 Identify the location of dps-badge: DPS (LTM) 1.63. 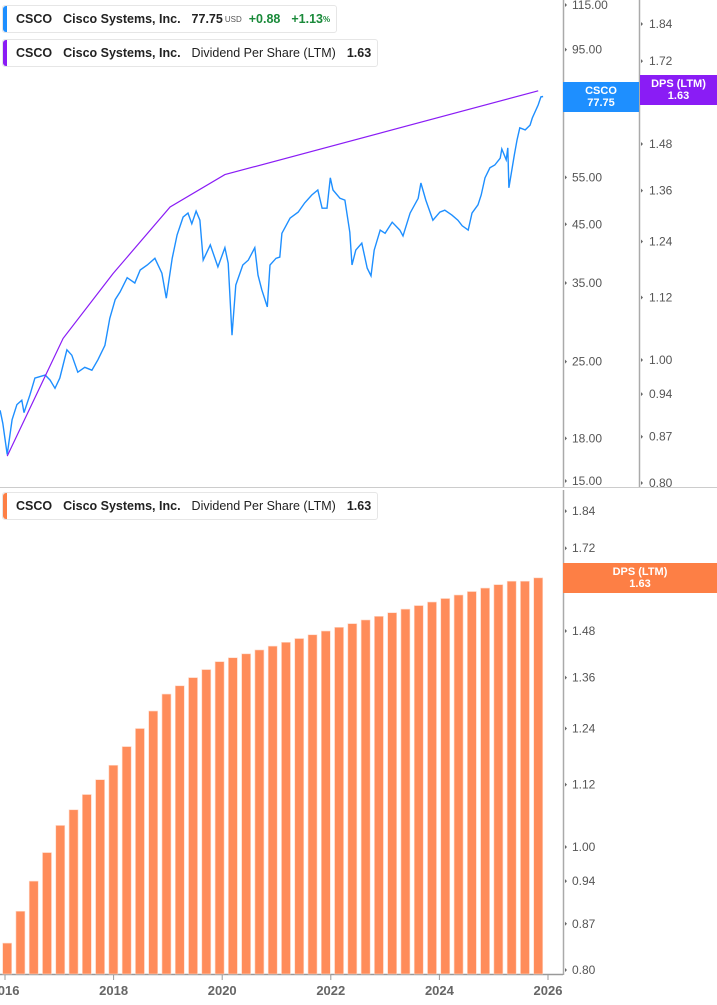
(678, 90).